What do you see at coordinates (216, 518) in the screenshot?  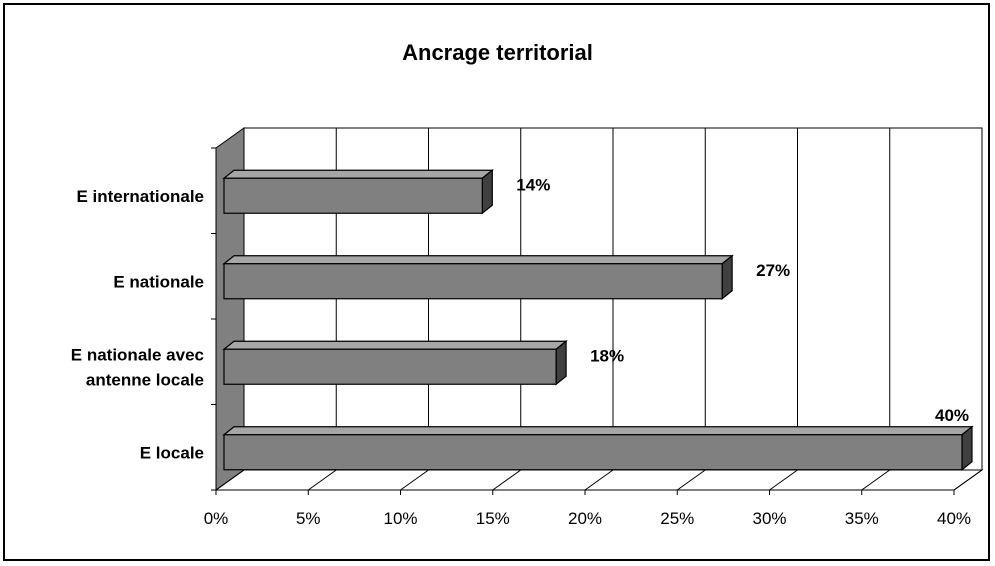 I see `x-tick-label: 0%` at bounding box center [216, 518].